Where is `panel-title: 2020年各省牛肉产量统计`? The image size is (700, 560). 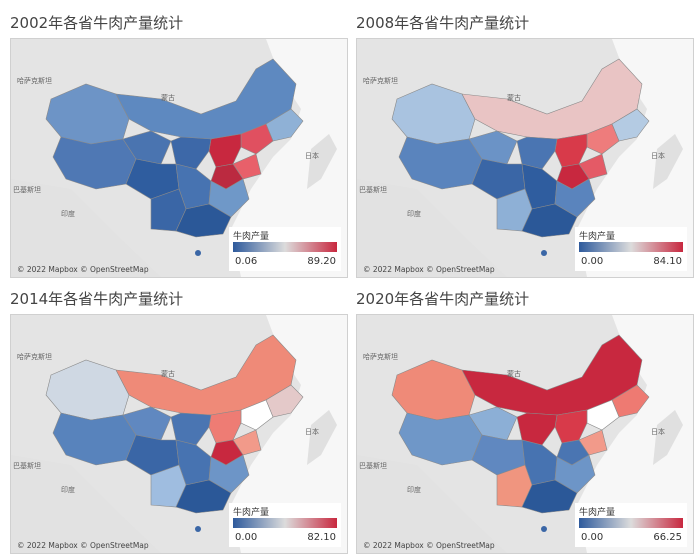
panel-title: 2020年各省牛肉产量统计 is located at coordinates (443, 299).